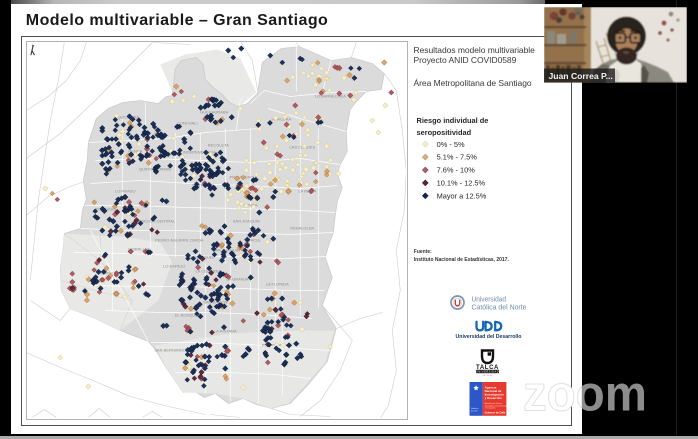 The height and width of the screenshot is (439, 698). Describe the element at coordinates (493, 391) in the screenshot. I see `svg-text: Nacional de` at that location.